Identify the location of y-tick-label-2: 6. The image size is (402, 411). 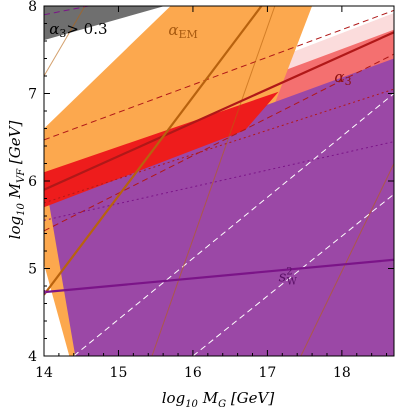
(32, 182).